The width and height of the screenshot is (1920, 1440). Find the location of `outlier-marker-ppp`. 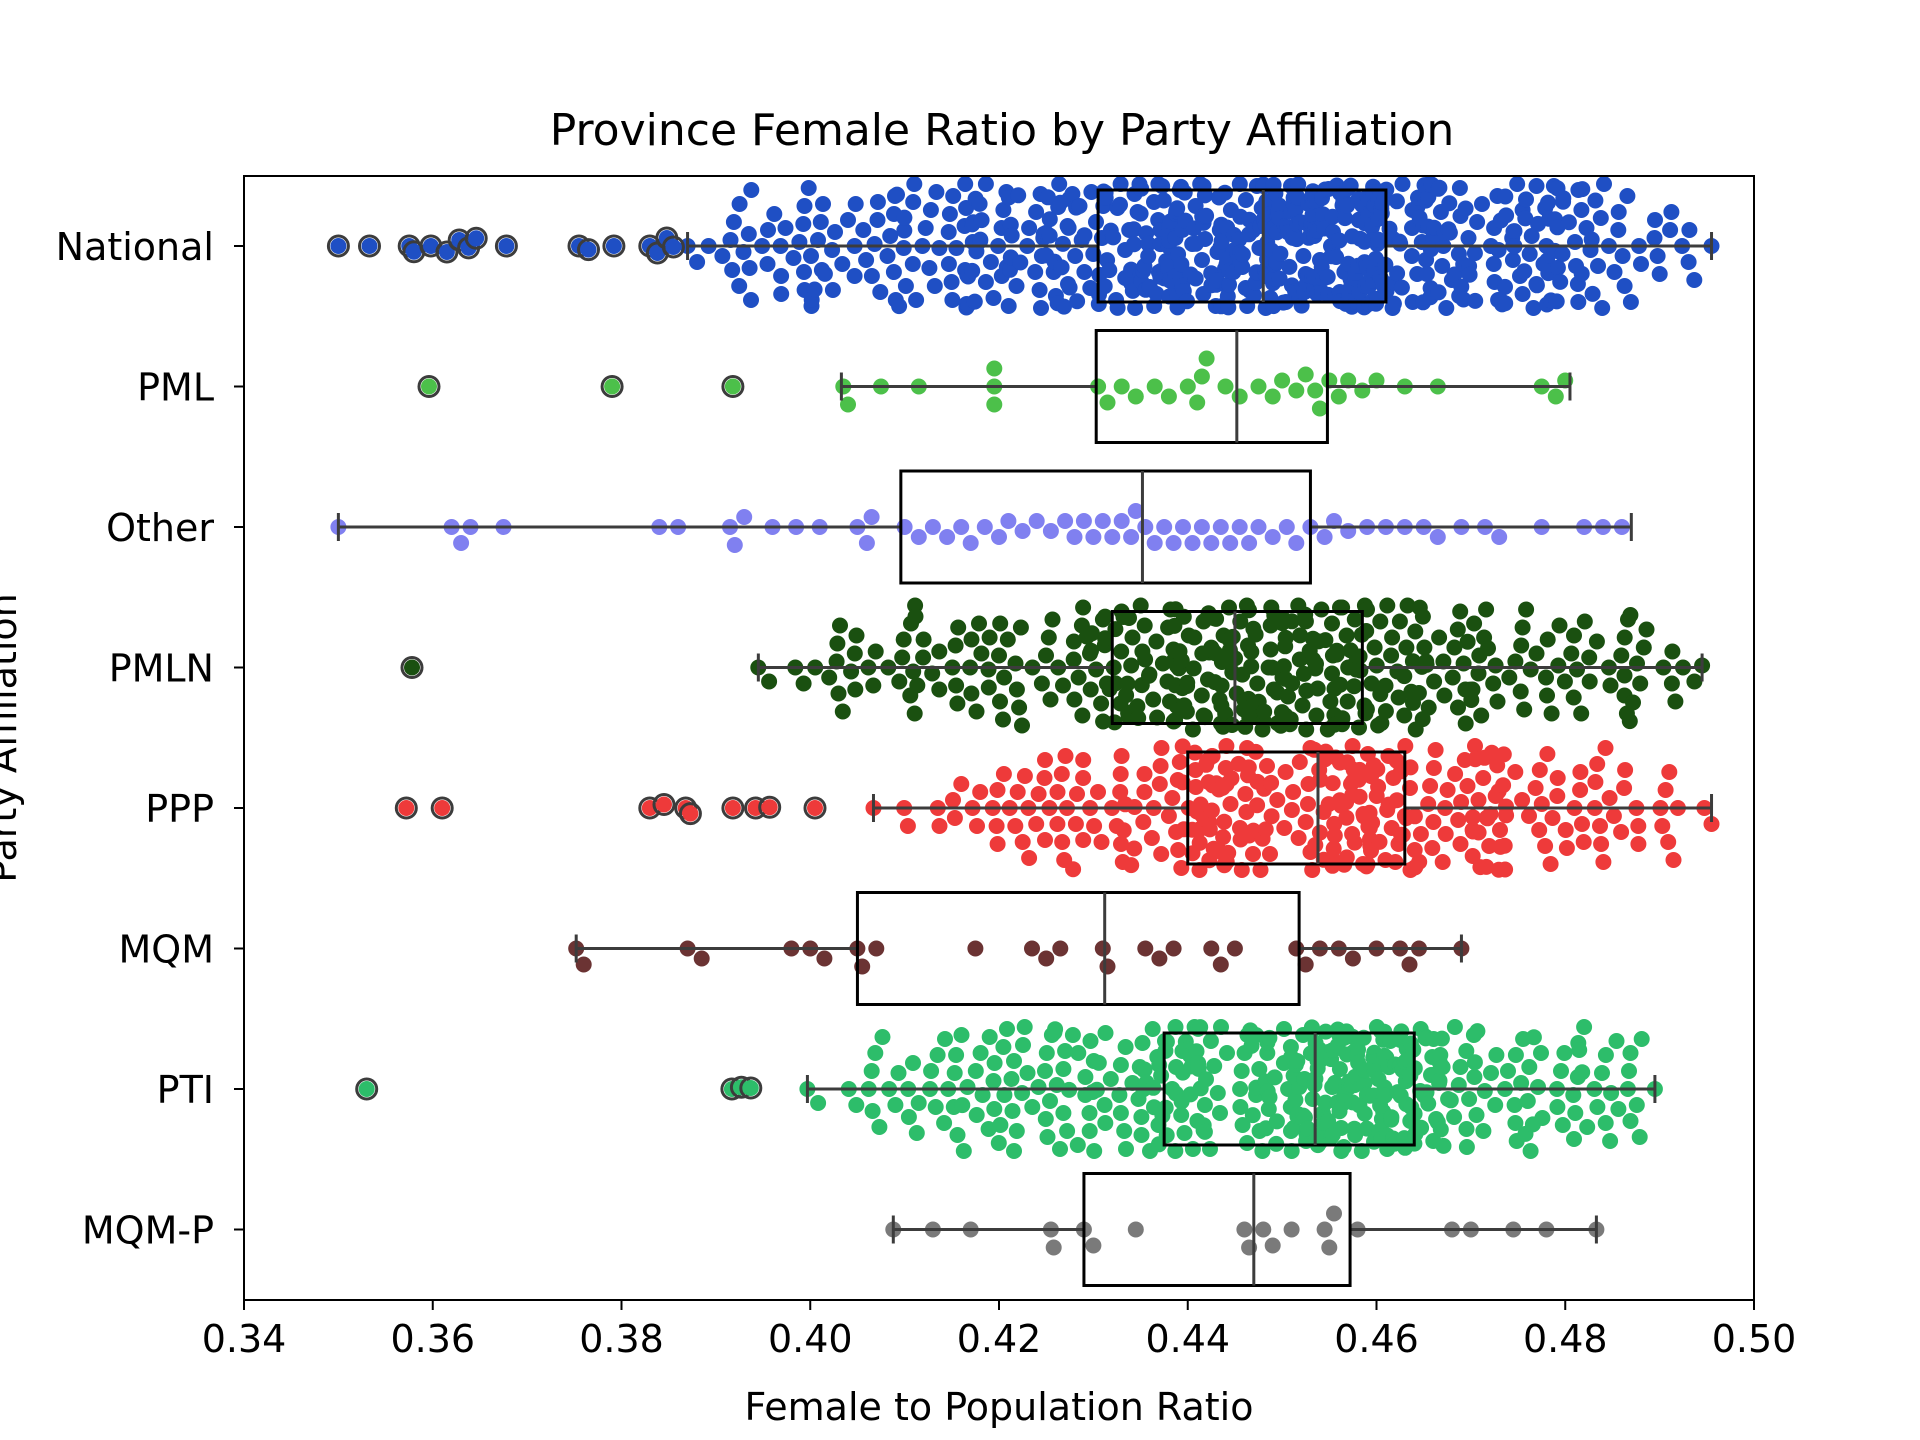

outlier-marker-ppp is located at coordinates (815, 808).